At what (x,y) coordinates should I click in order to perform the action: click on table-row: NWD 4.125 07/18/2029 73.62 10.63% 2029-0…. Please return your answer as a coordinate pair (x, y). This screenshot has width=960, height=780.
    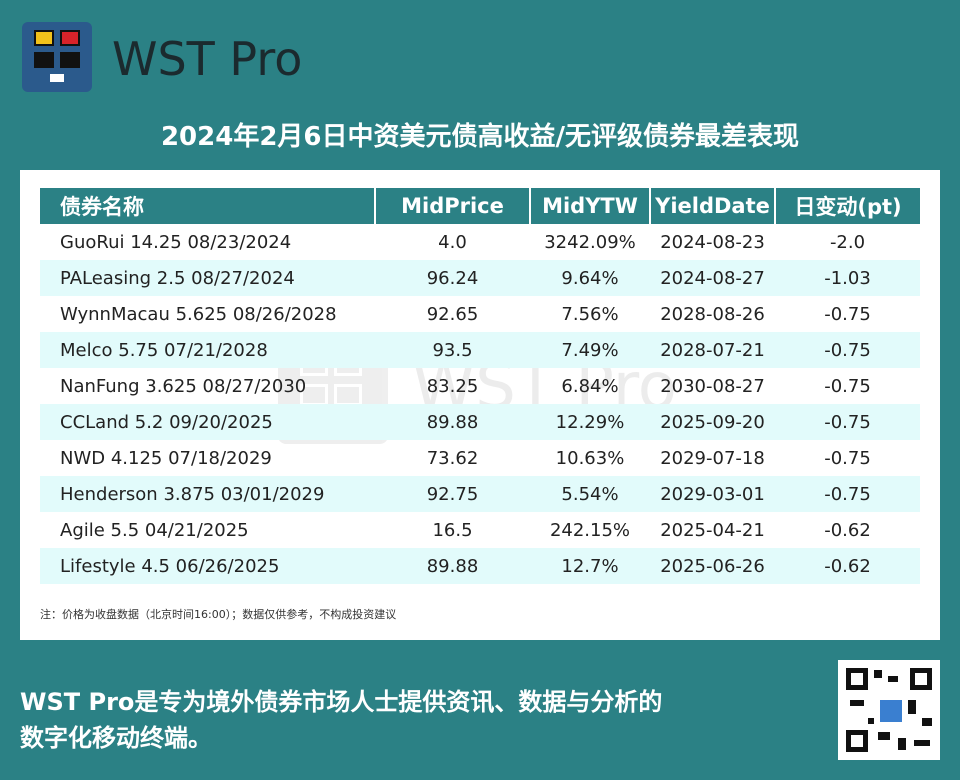
    Looking at the image, I should click on (480, 458).